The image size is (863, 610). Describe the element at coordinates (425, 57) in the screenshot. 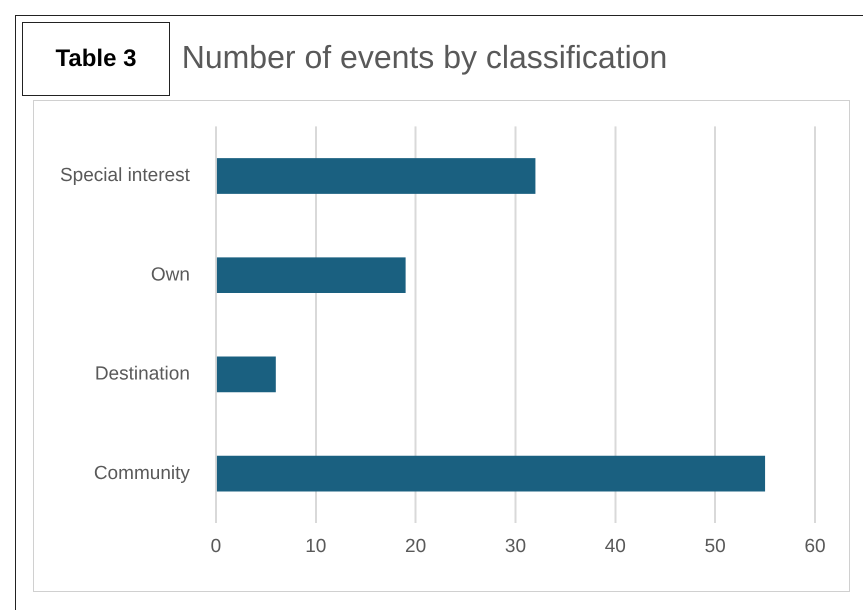

I see `chart-title: Number of events by classification` at that location.